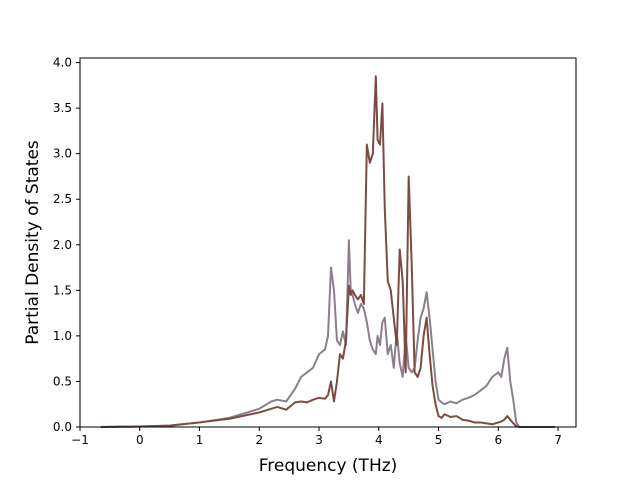 Image resolution: width=640 pixels, height=480 pixels. Describe the element at coordinates (80, 440) in the screenshot. I see `x-tick-label: −1` at that location.